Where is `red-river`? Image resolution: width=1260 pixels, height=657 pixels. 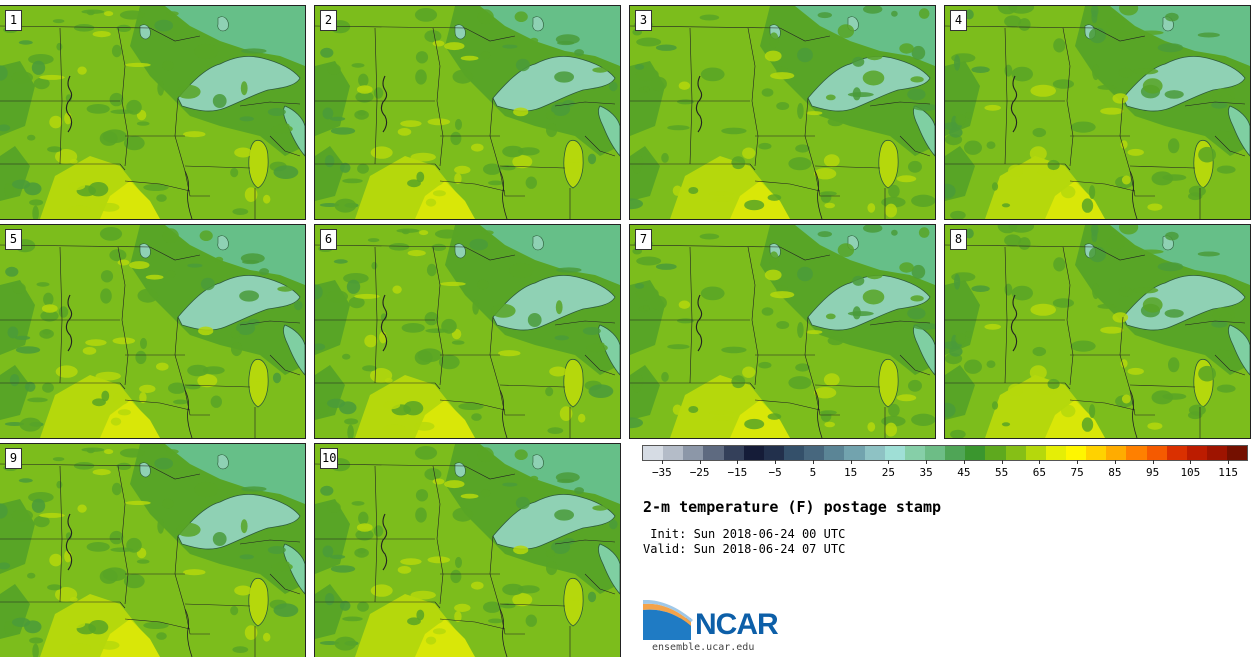
red-river is located at coordinates (1014, 104).